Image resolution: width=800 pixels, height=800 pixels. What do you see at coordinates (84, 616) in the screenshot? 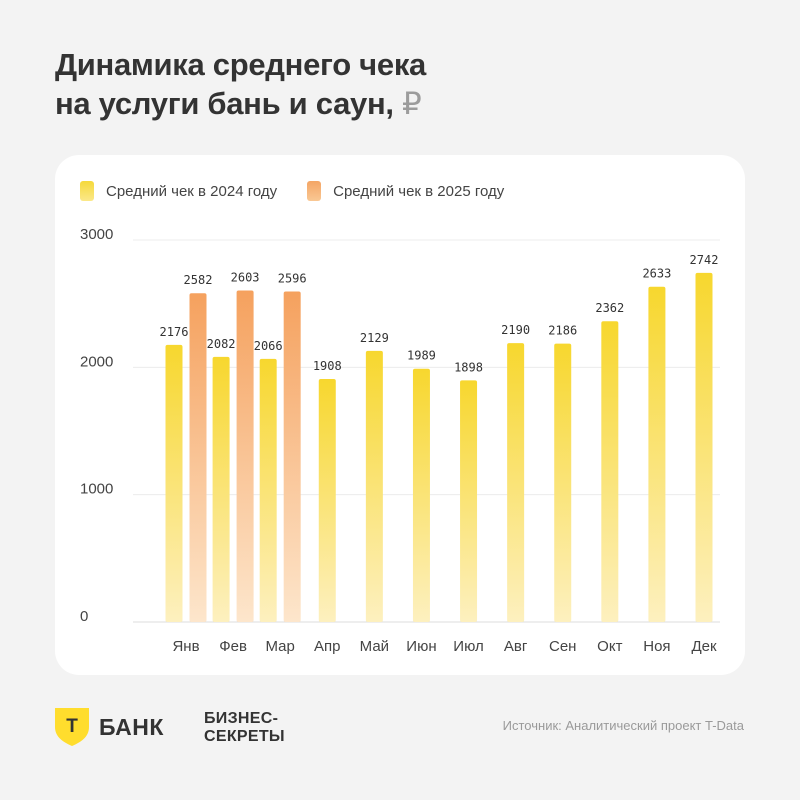
I see `y-tick-label: 0` at bounding box center [84, 616].